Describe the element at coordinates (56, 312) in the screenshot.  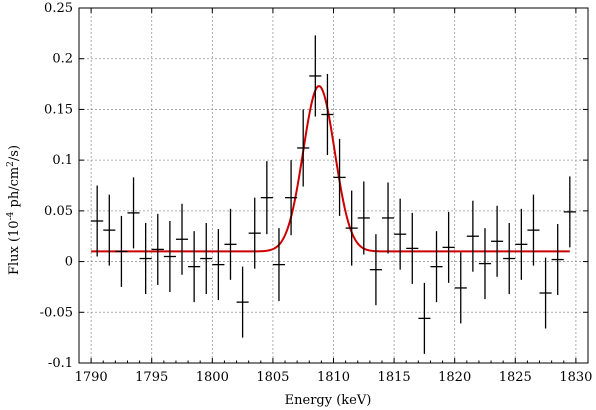
I see `y-tick-label: -0.05` at that location.